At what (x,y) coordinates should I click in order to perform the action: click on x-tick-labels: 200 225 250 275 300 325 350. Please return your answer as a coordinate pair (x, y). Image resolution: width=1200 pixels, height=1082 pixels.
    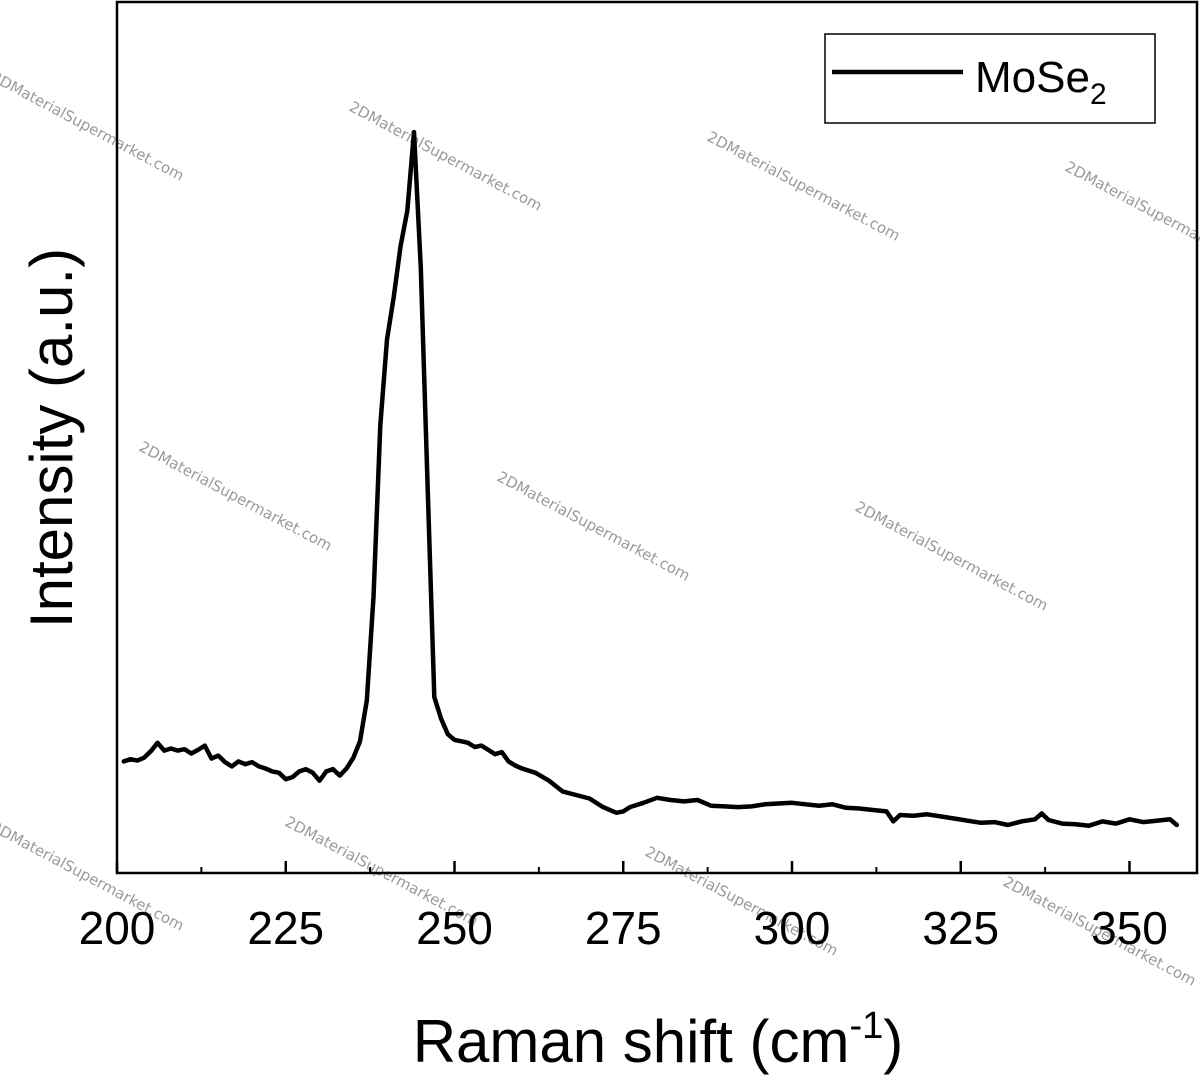
    Looking at the image, I should click on (623, 928).